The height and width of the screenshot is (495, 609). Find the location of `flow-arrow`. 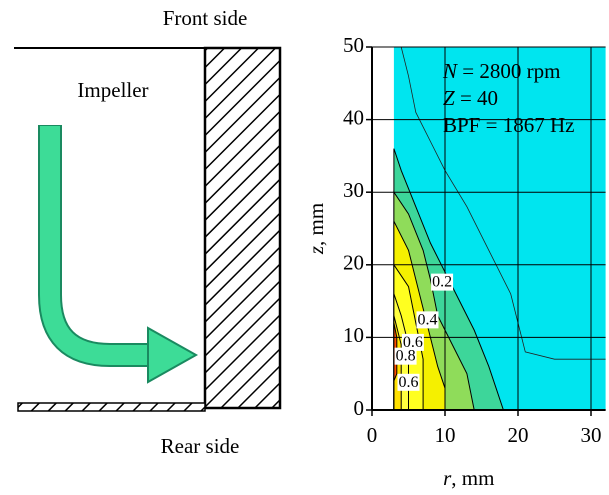

flow-arrow is located at coordinates (95, 245).